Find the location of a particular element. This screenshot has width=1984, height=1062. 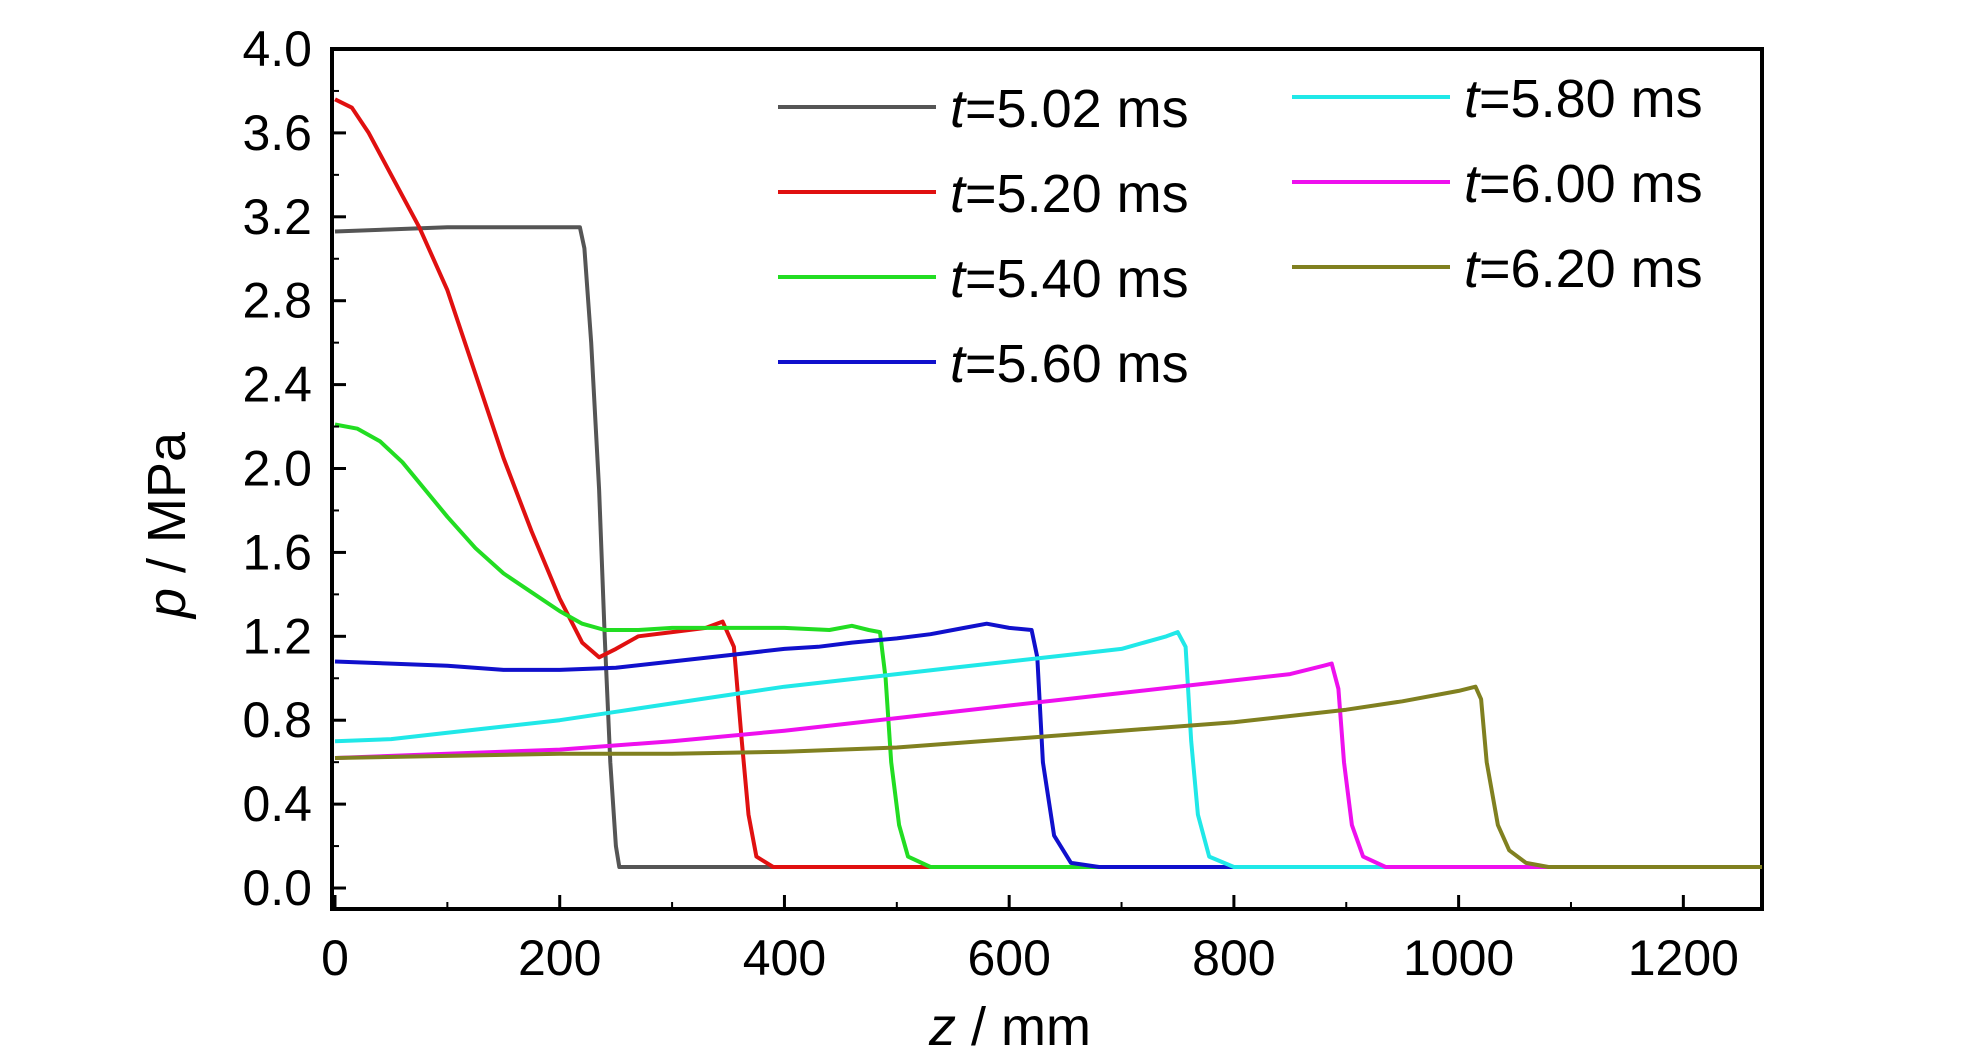

legend-entry-5: t=6.00 ms is located at coordinates (1497, 184).